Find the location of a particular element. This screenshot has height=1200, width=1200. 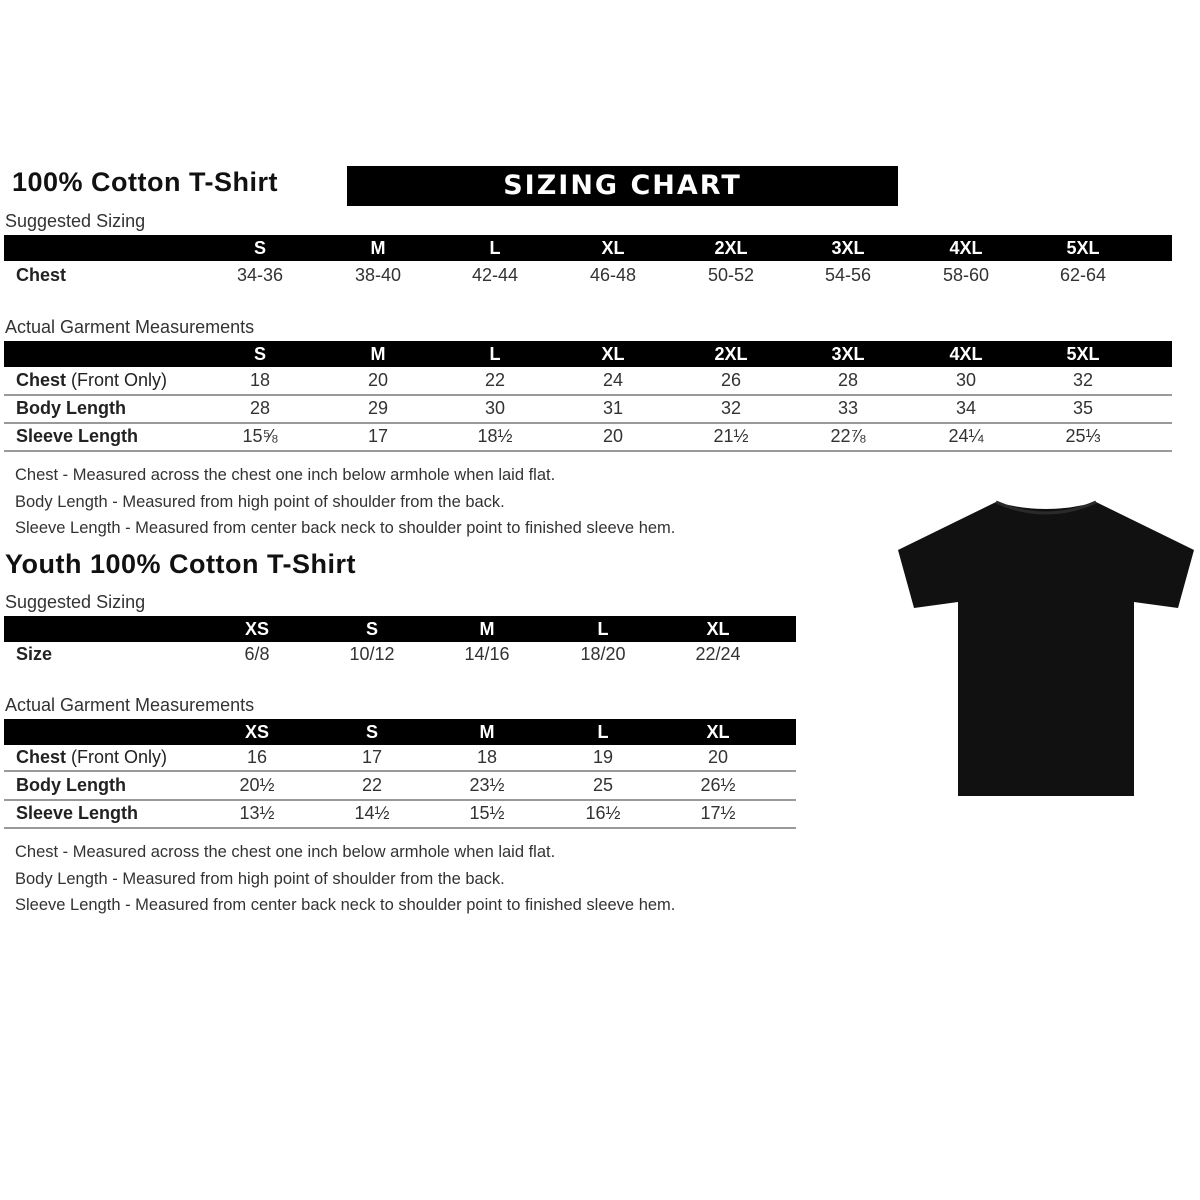

youth-actual-label: Actual Garment Measurements is located at coordinates (130, 705).